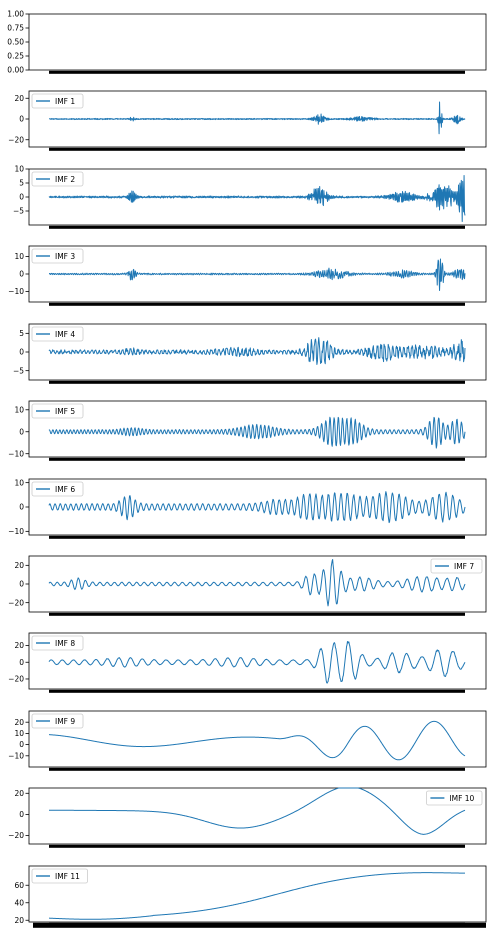 The height and width of the screenshot is (942, 502). I want to click on legend: IMF 3, so click(57, 256).